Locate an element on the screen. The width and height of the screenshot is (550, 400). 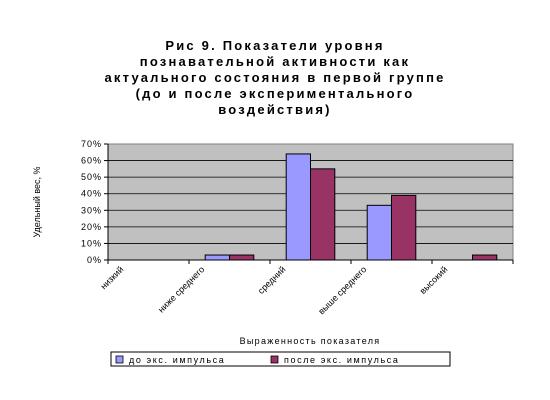
legend-box is located at coordinates (280, 359).